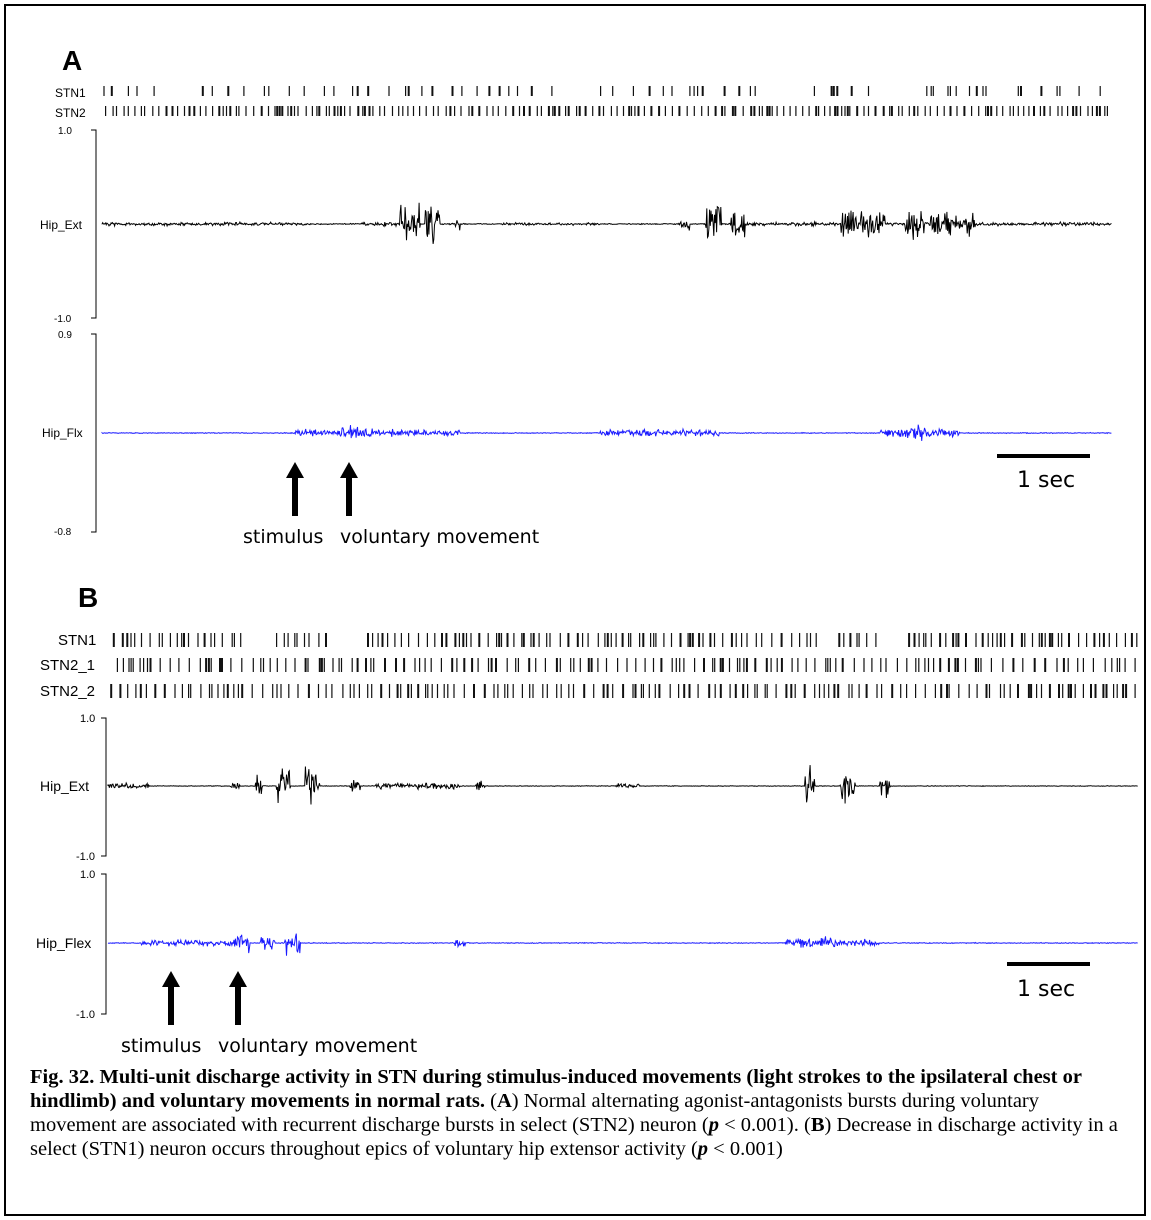  Describe the element at coordinates (765, 1125) in the screenshot. I see `caption-p-value: < 0.001). (` at that location.